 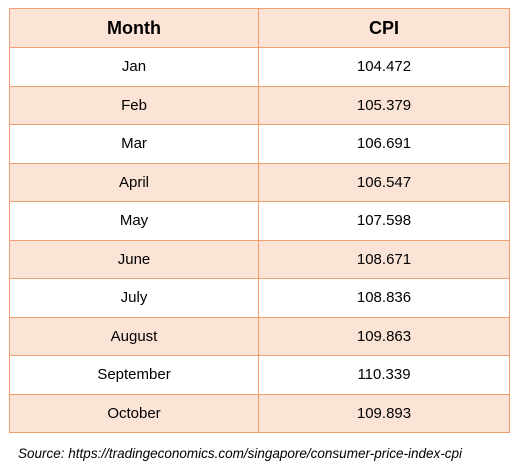 What do you see at coordinates (134, 144) in the screenshot?
I see `month-cell: Mar` at bounding box center [134, 144].